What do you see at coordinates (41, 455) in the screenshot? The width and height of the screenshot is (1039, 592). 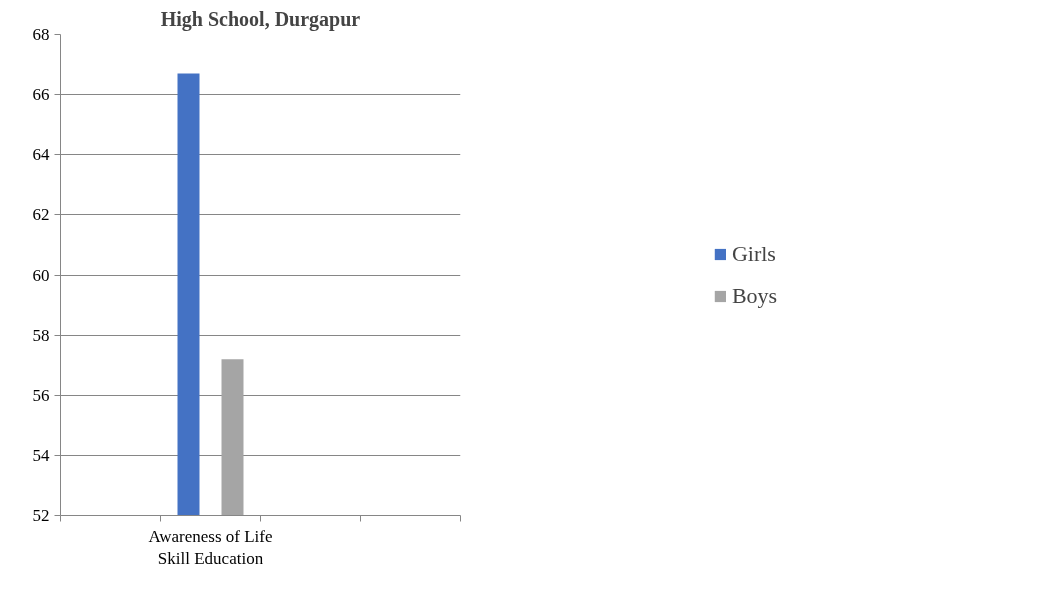 I see `y-tick-label: 54` at bounding box center [41, 455].